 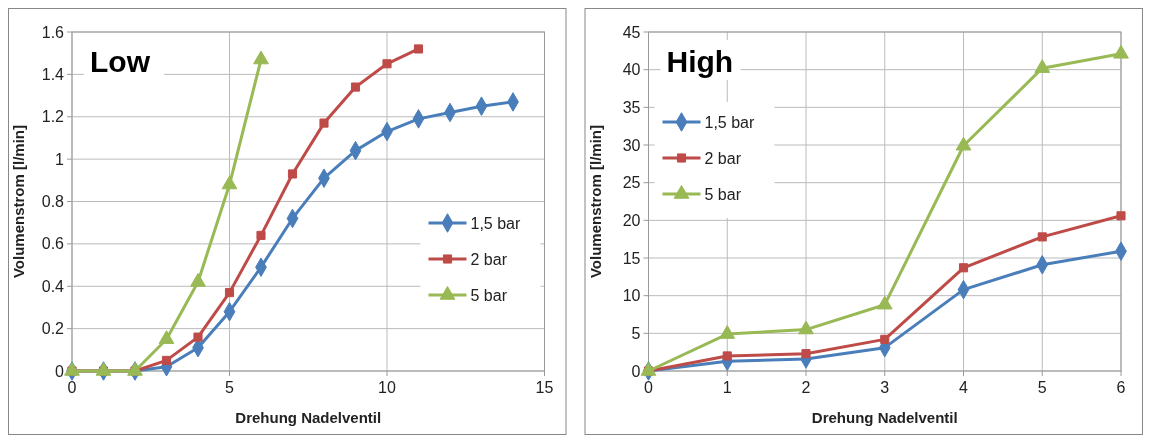 I want to click on y-tick-label: 20, so click(x=631, y=220).